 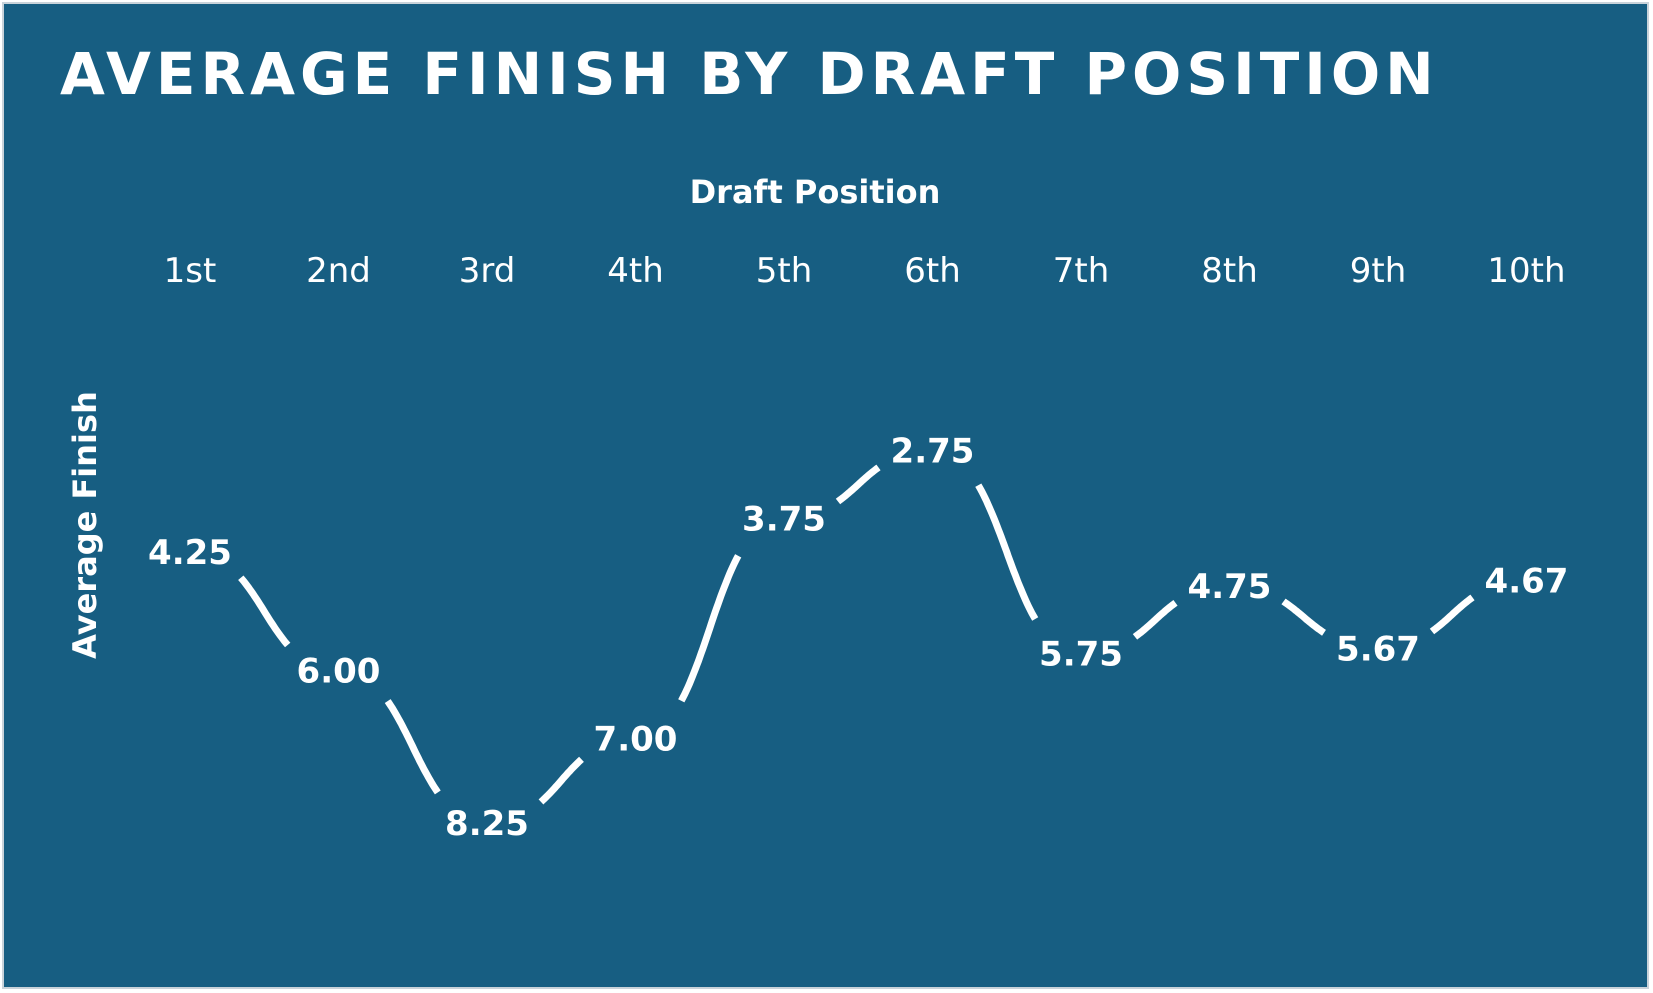 I want to click on x-tick-label: 9th, so click(x=1378, y=271).